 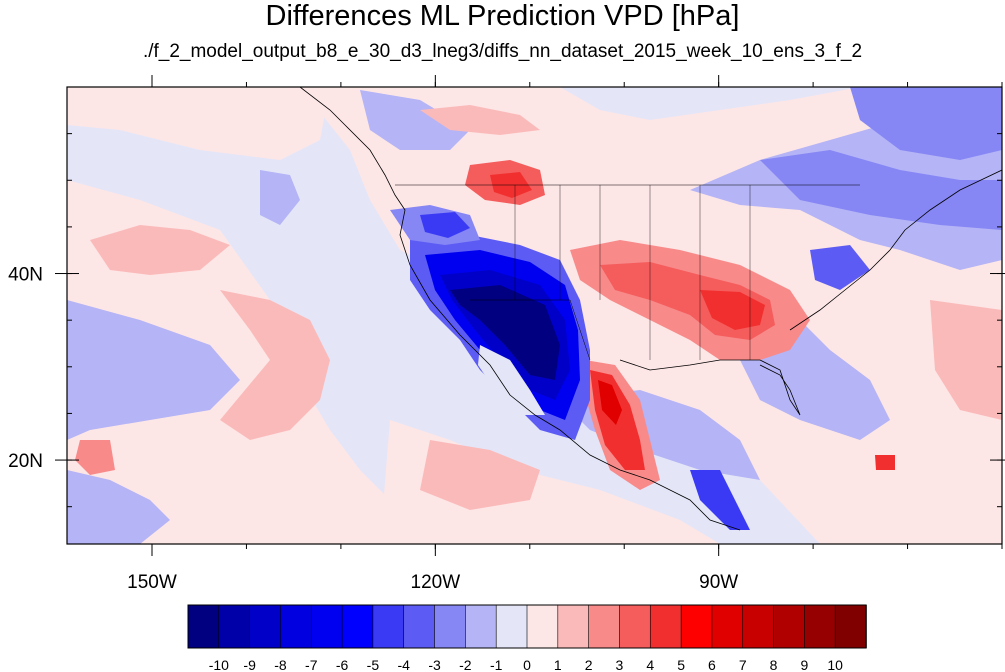 What do you see at coordinates (835, 664) in the screenshot?
I see `colorbar-tick-label: 10` at bounding box center [835, 664].